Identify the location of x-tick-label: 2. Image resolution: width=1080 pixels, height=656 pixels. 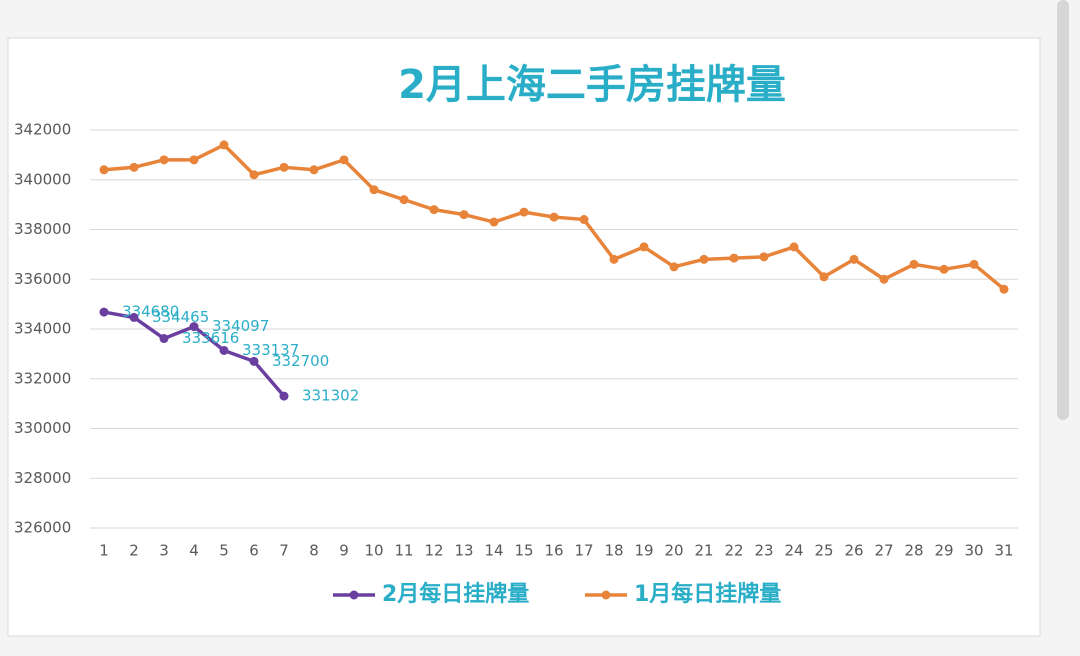
(134, 551).